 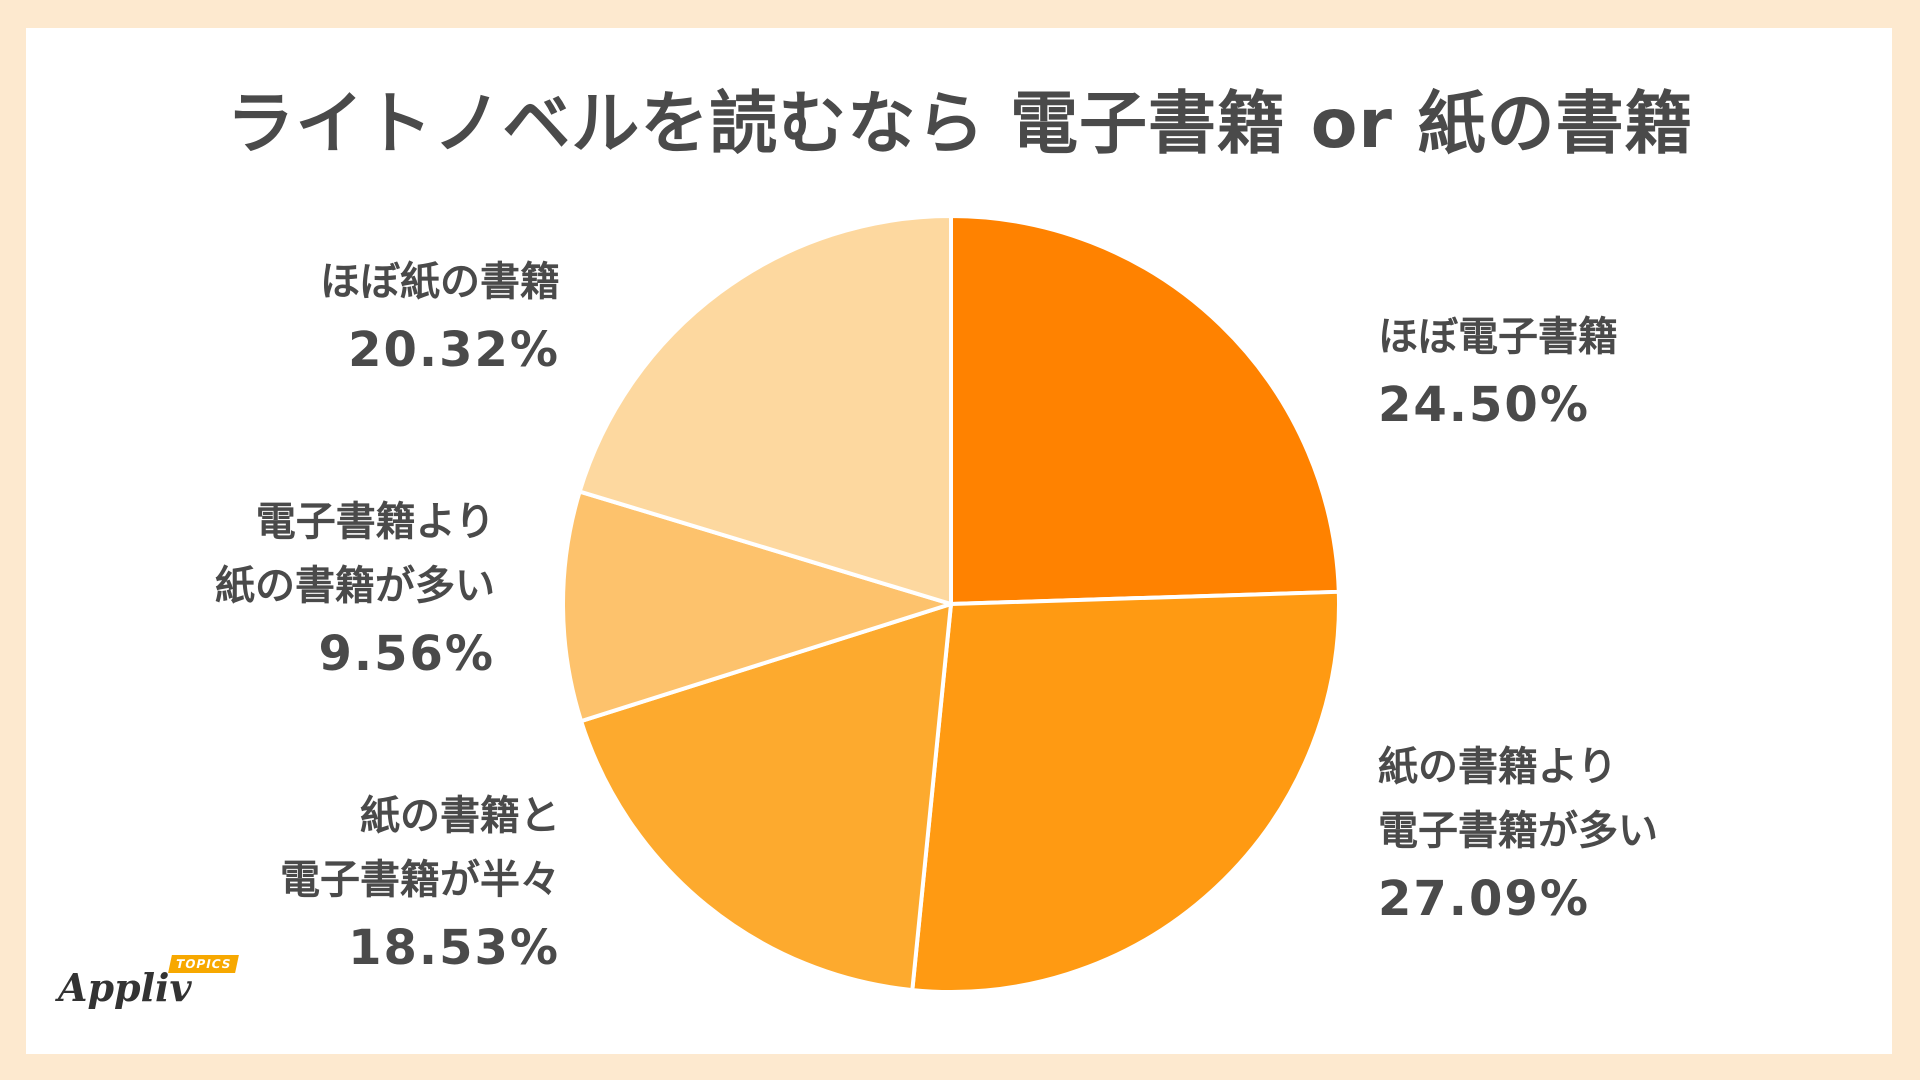 I want to click on label-slice-0-line-0: ほぼ電子書籍, so click(x=1498, y=337).